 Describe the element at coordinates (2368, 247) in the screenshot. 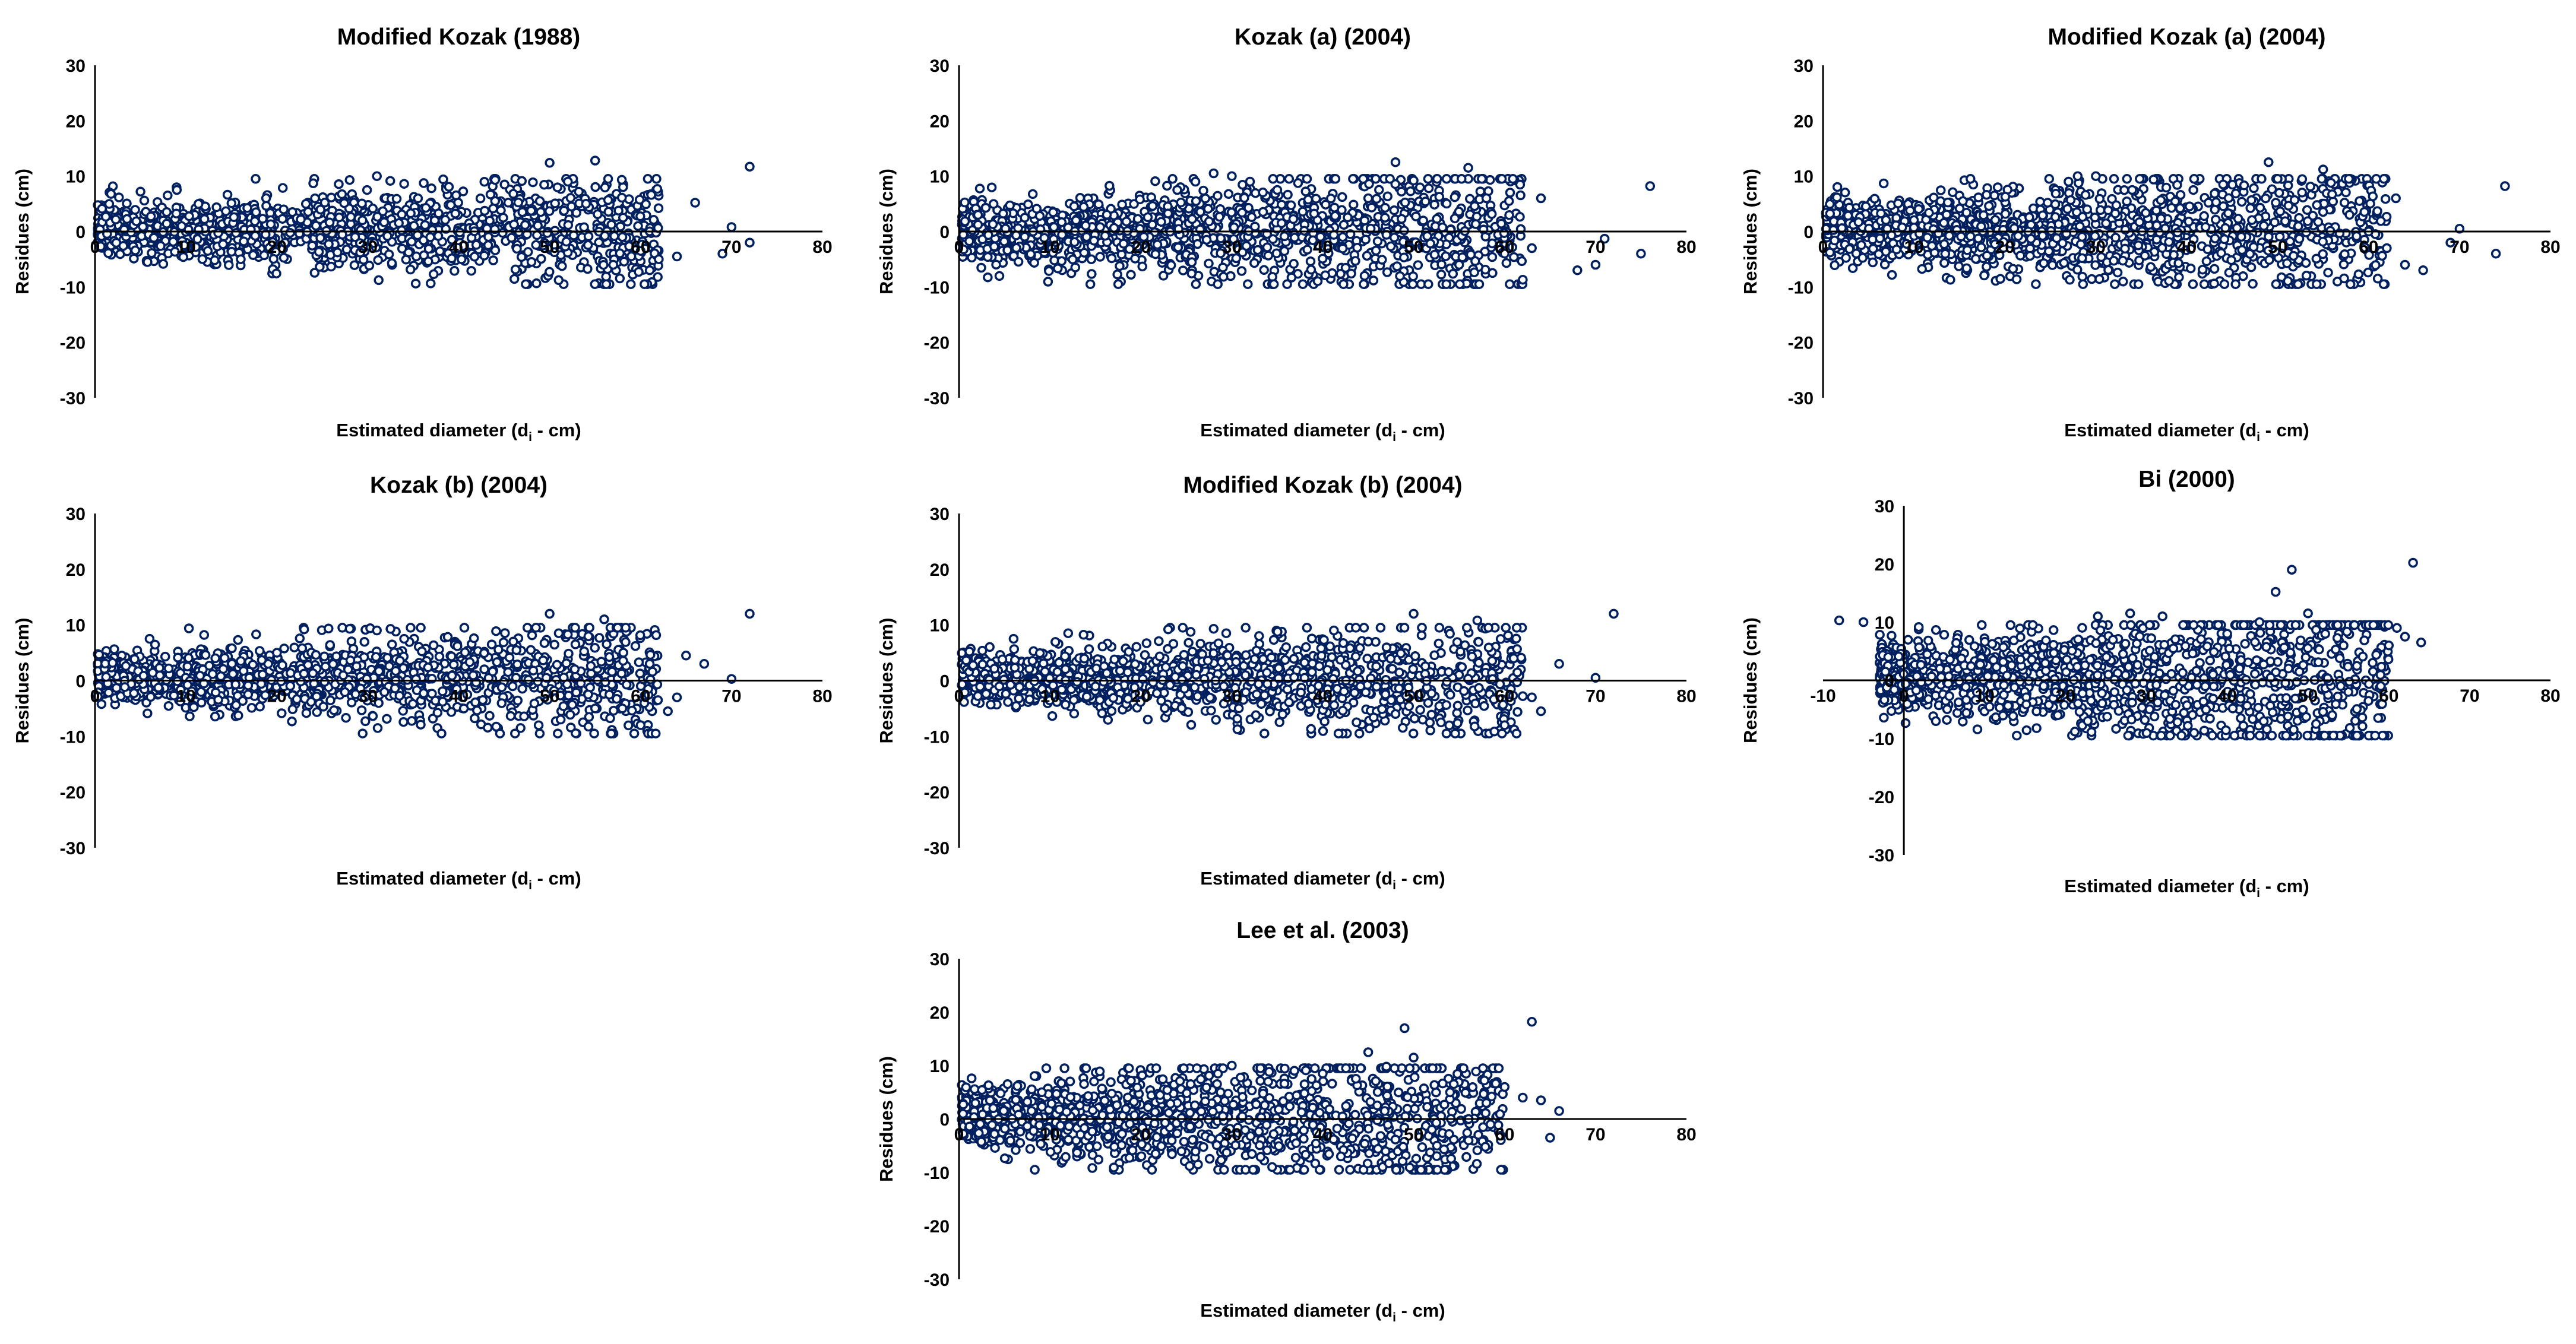

I see `x-tick-label: 60` at that location.